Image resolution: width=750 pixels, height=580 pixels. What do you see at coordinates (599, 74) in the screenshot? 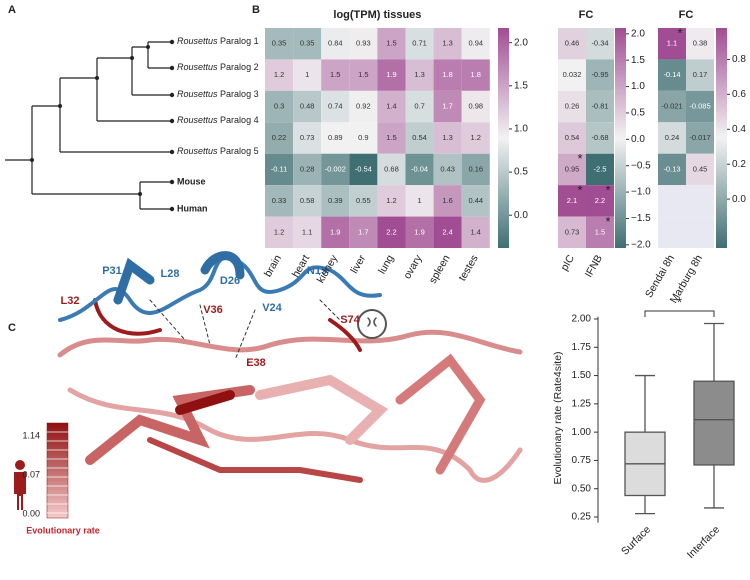
I see `cell-label: -0.95` at bounding box center [599, 74].